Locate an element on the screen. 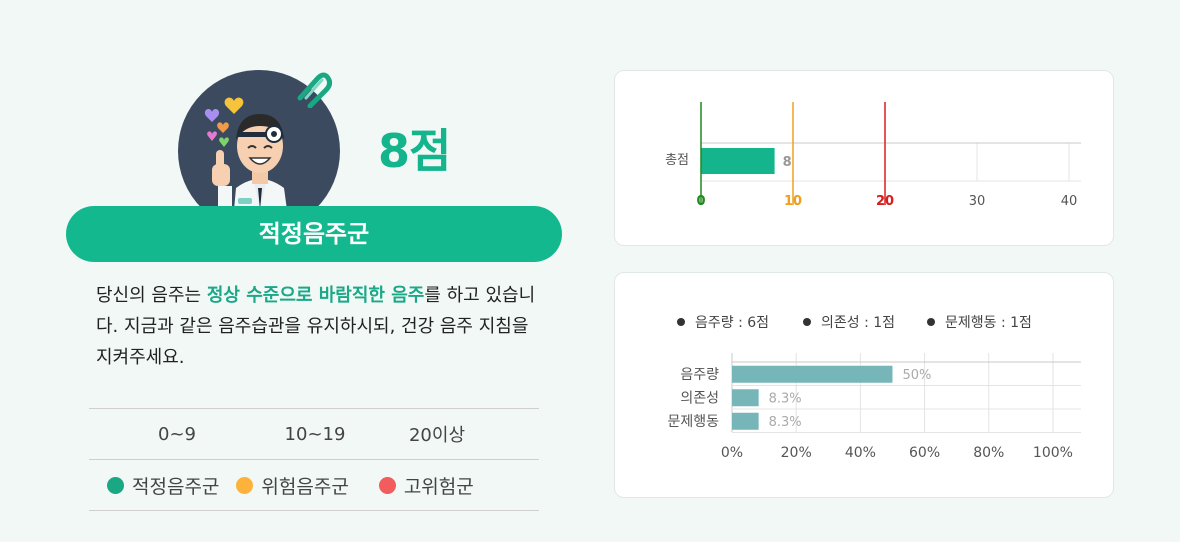 This screenshot has height=542, width=1180. total-score: 8점 is located at coordinates (414, 151).